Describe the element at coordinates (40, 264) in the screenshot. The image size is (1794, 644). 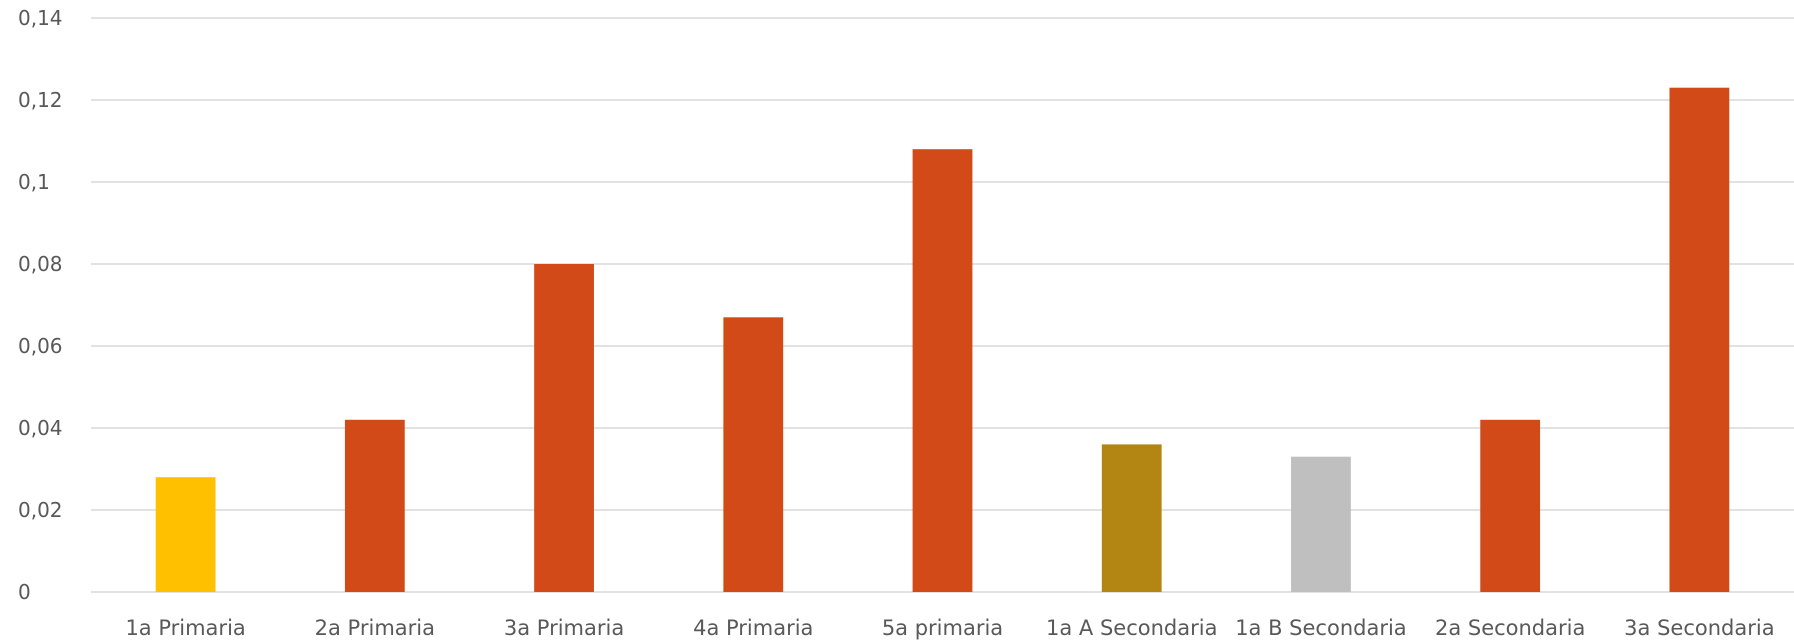
I see `y-tick-label: 0,08` at that location.